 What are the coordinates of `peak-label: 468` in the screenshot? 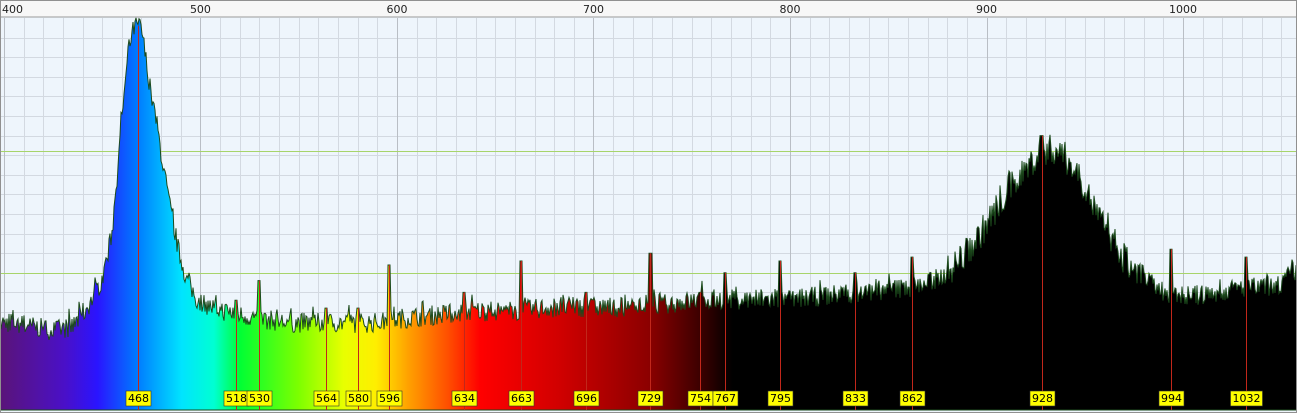 It's located at (138, 398).